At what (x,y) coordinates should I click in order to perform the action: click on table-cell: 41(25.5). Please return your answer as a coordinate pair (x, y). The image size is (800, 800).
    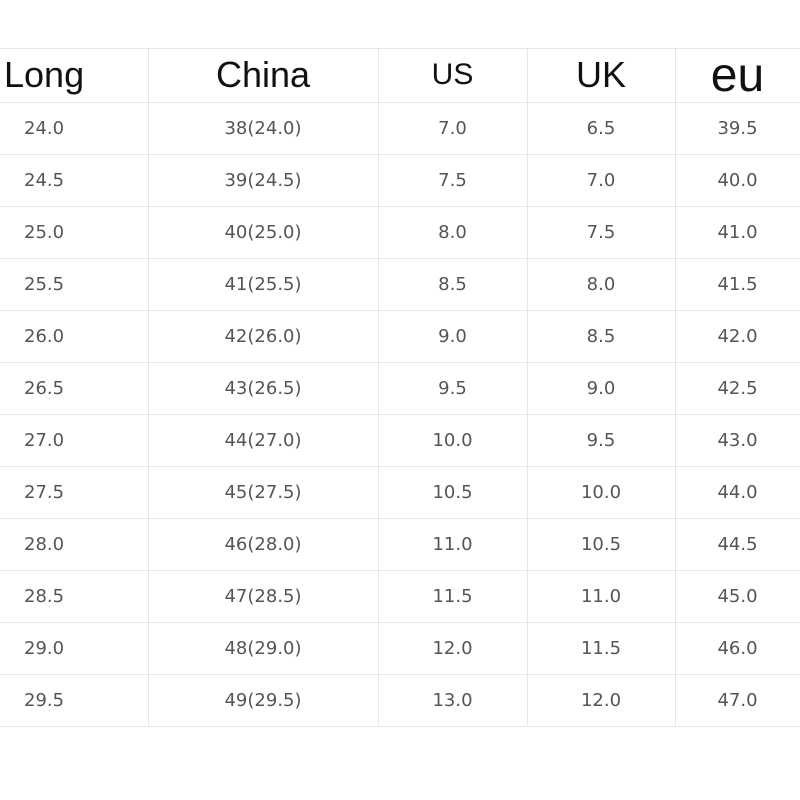
    Looking at the image, I should click on (263, 284).